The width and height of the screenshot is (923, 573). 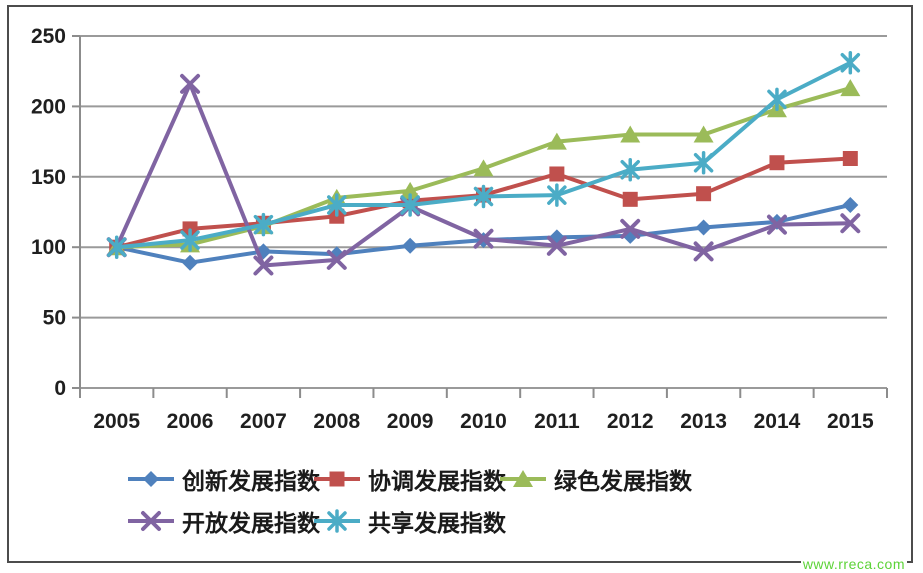 I want to click on x-axis-label: 2011, so click(x=557, y=421).